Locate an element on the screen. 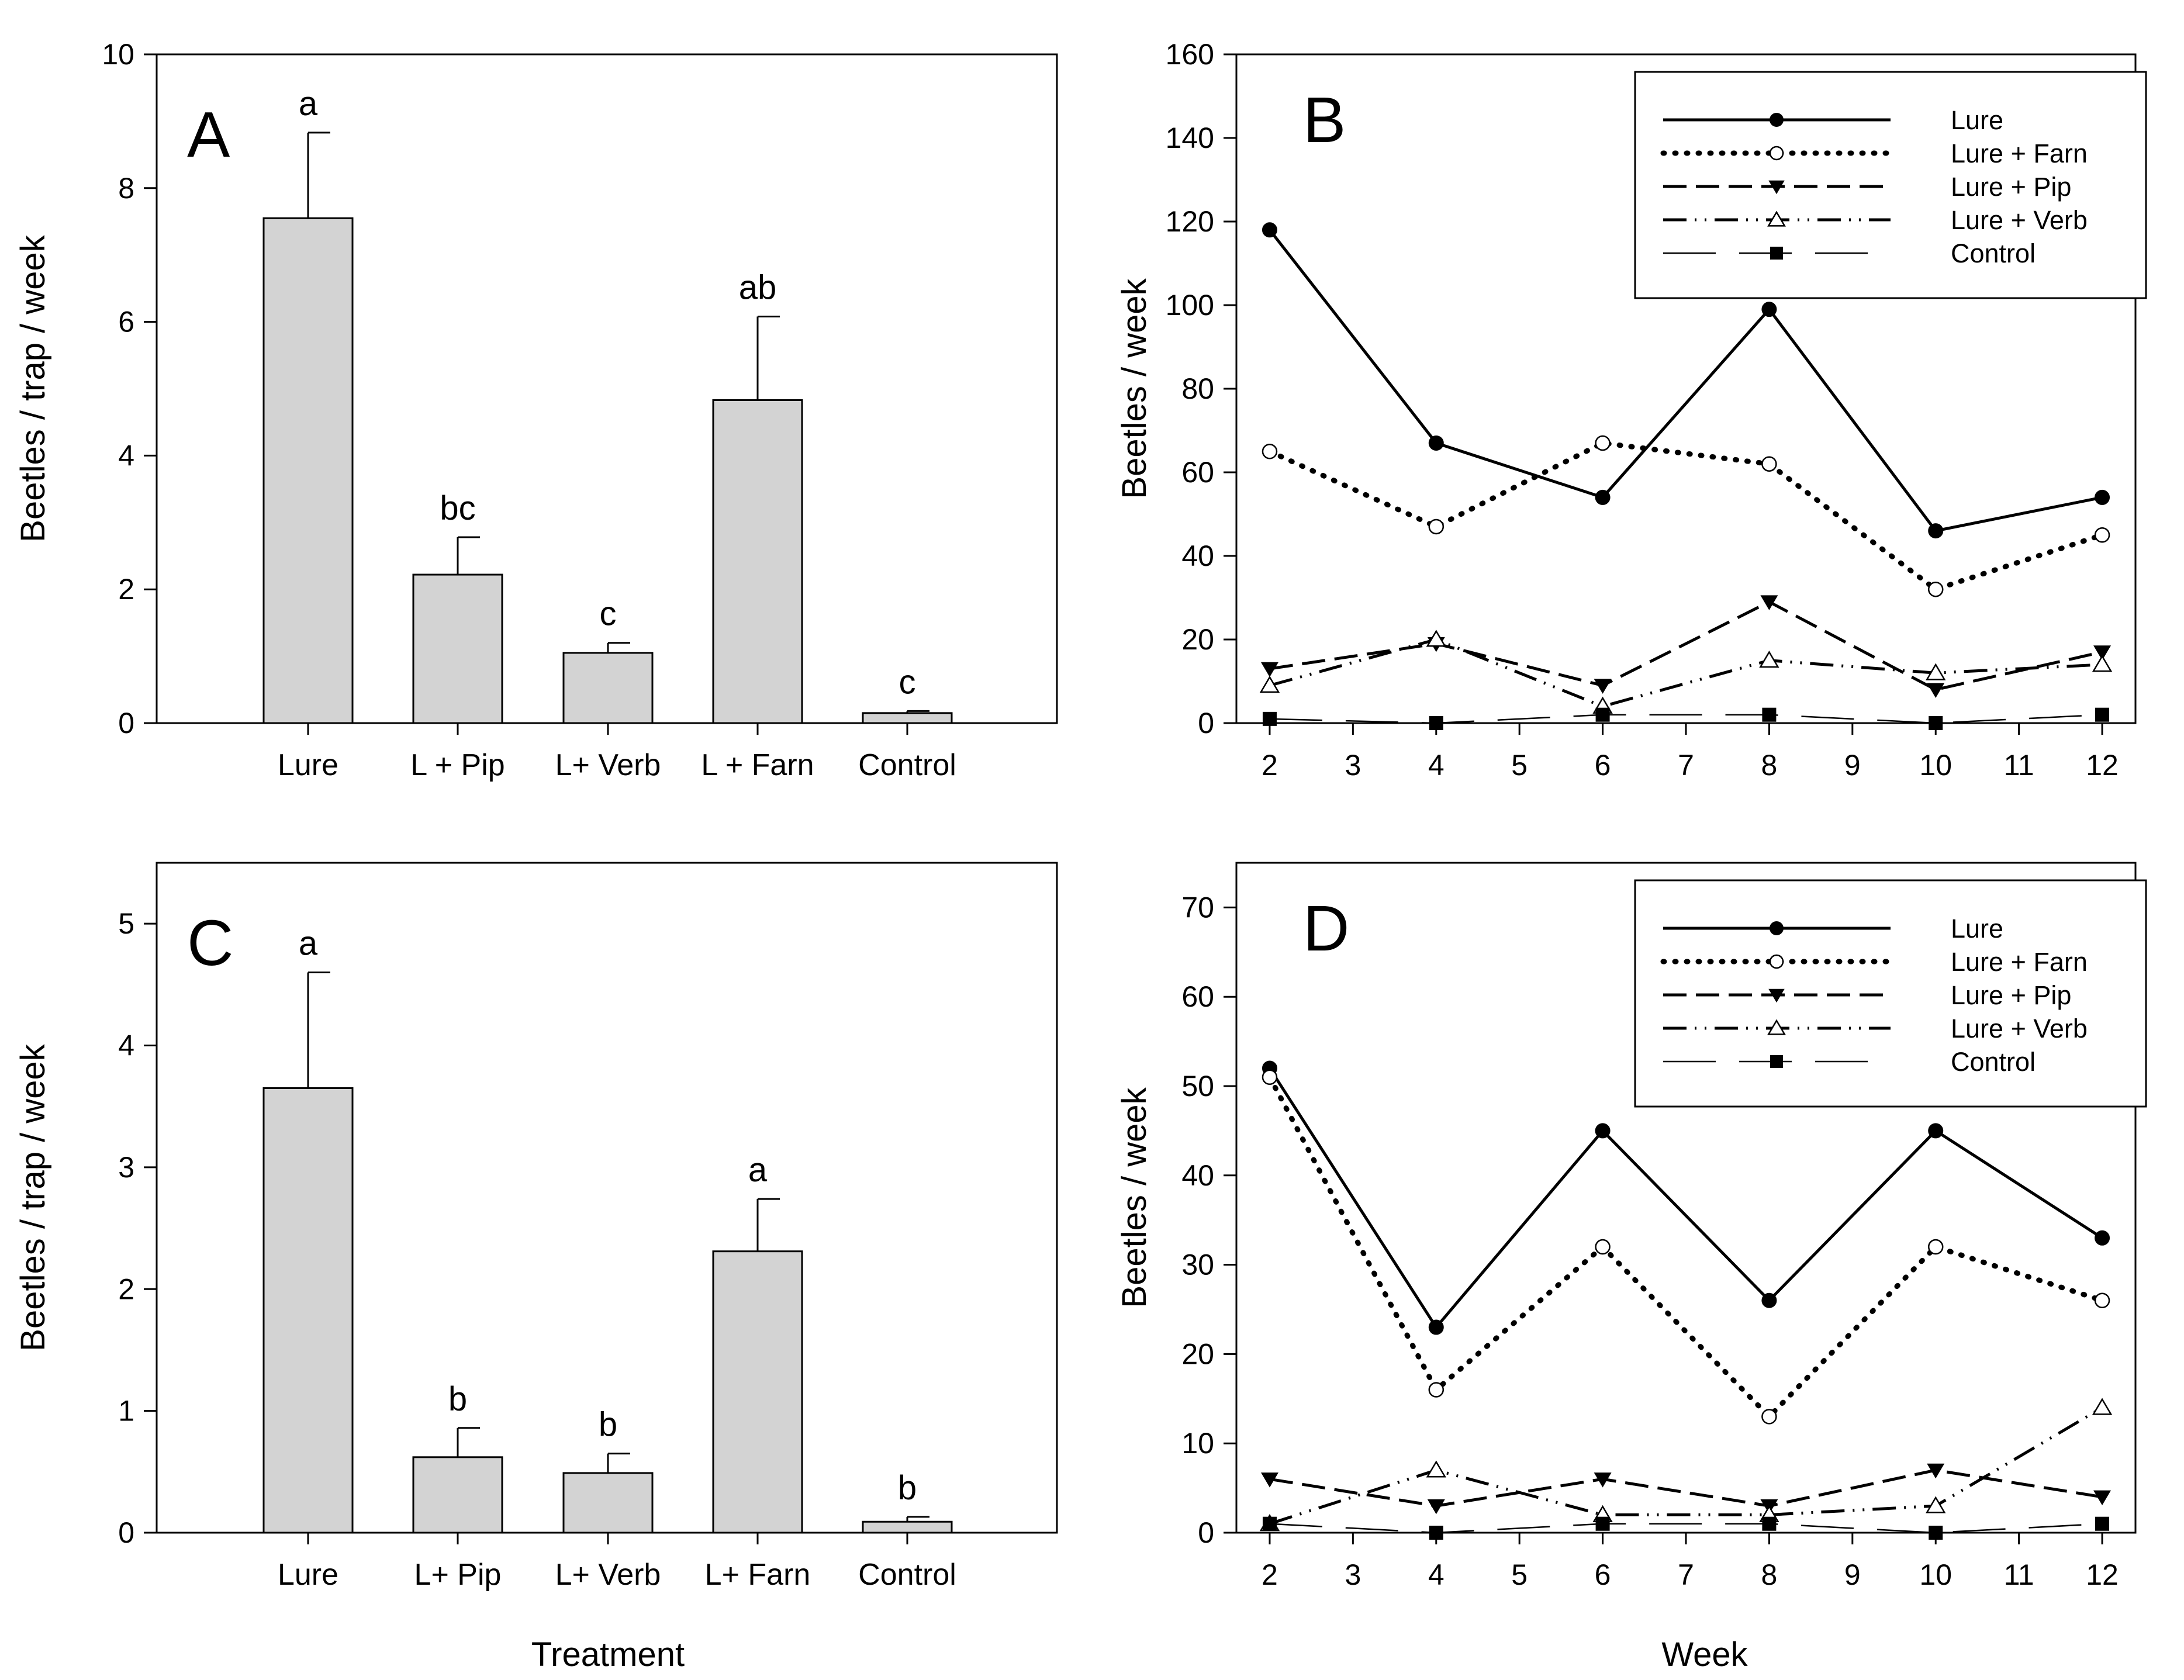  y-axis-title: Beetles / week is located at coordinates (1134, 388).